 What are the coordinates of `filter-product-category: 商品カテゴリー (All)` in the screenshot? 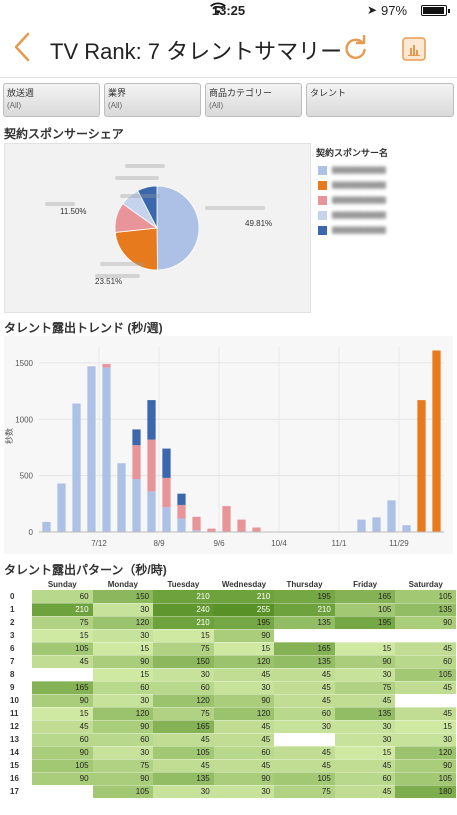 It's located at (253, 100).